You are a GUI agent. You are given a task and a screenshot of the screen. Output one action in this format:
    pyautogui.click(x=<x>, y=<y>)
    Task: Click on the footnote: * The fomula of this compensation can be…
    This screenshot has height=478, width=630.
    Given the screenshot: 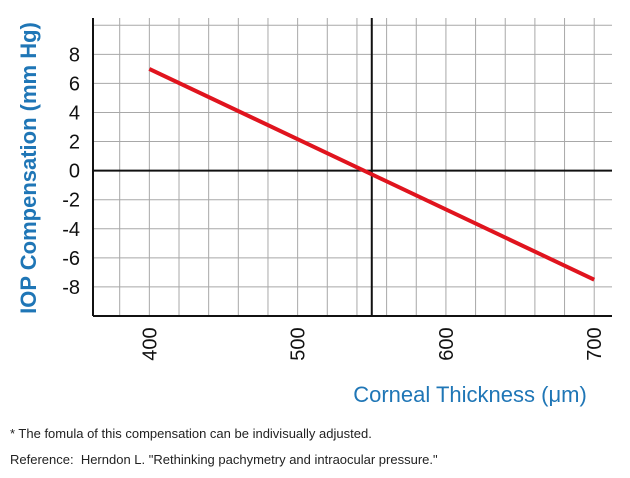 What is the action you would take?
    pyautogui.click(x=191, y=433)
    